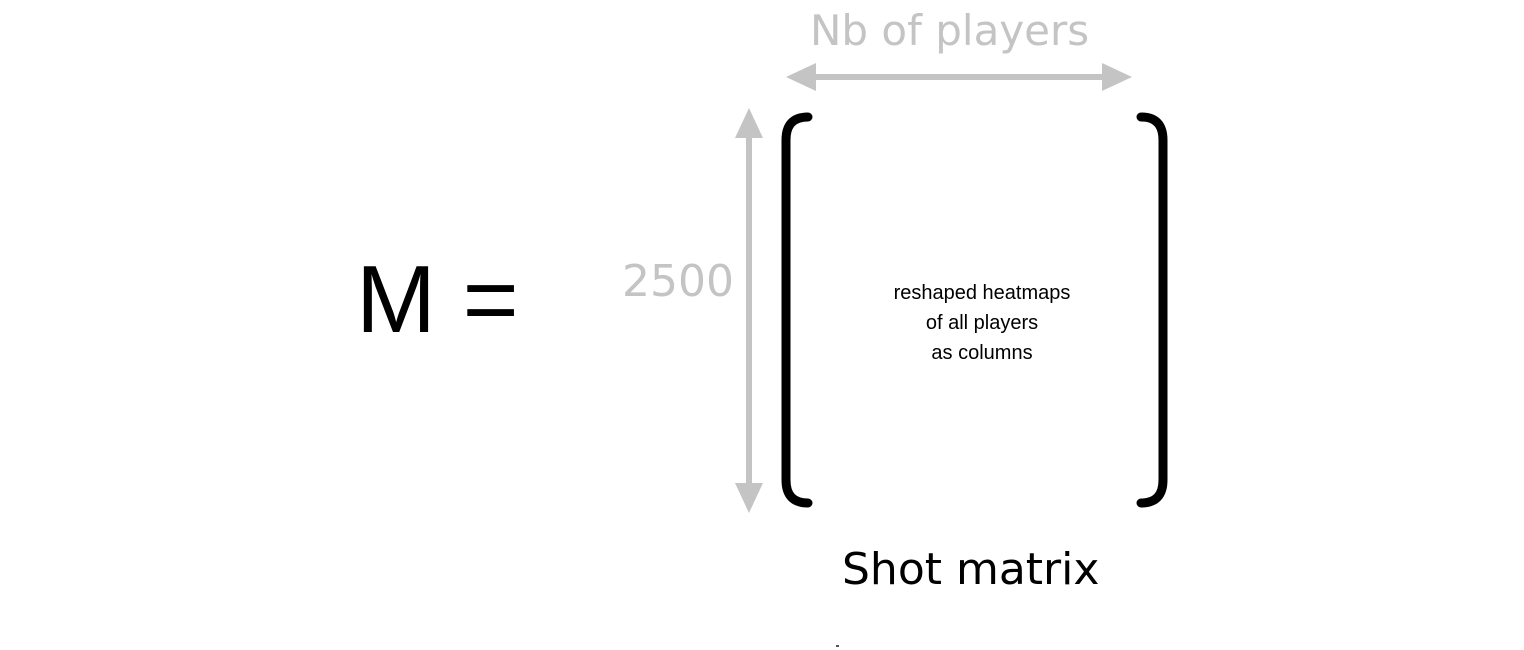 This screenshot has width=1524, height=650. What do you see at coordinates (950, 30) in the screenshot?
I see `cols-dimension-label: Nb of players` at bounding box center [950, 30].